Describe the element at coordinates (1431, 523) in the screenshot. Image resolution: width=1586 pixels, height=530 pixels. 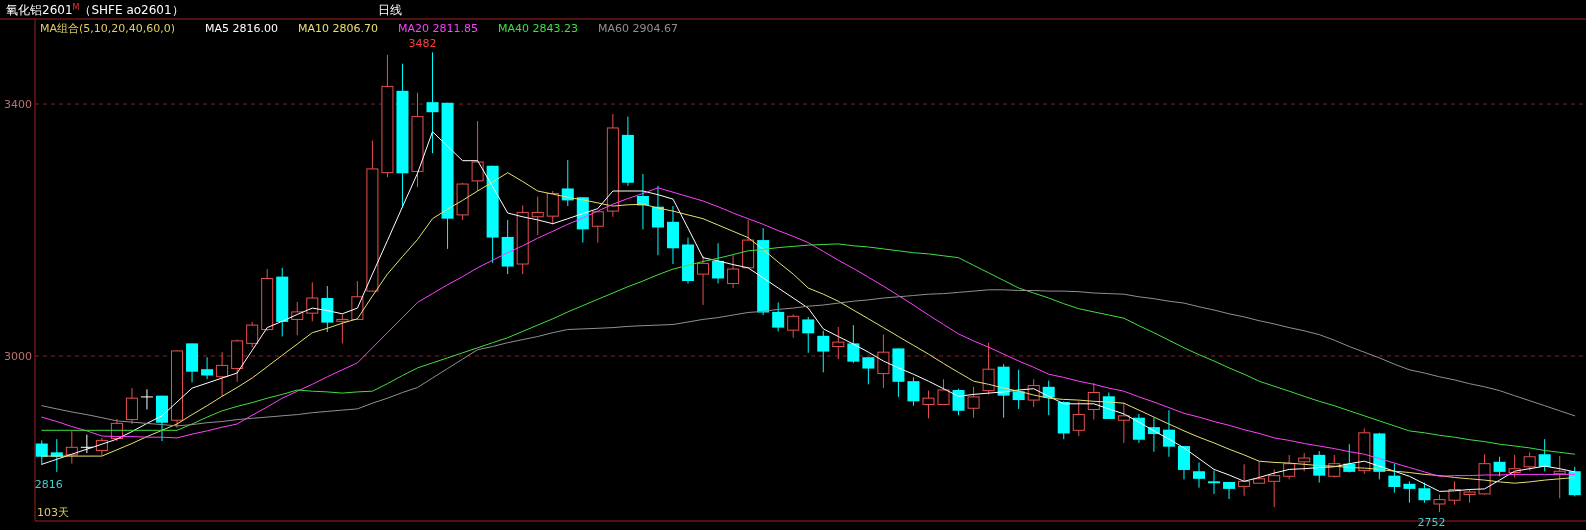
I see `annotation: 2752` at that location.